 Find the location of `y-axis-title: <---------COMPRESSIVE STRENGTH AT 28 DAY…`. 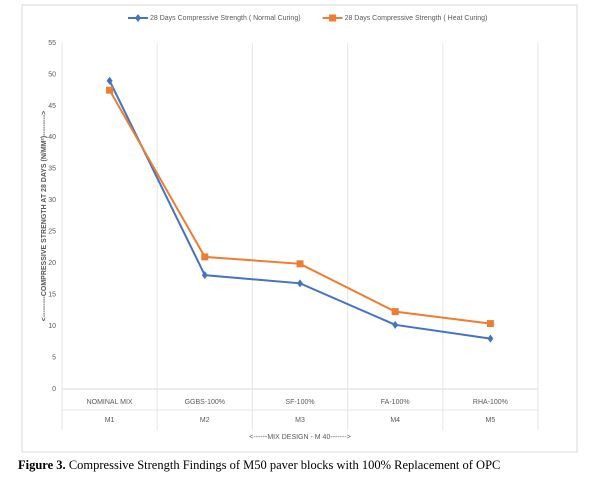

y-axis-title: <---------COMPRESSIVE STRENGTH AT 28 DAY… is located at coordinates (44, 216).